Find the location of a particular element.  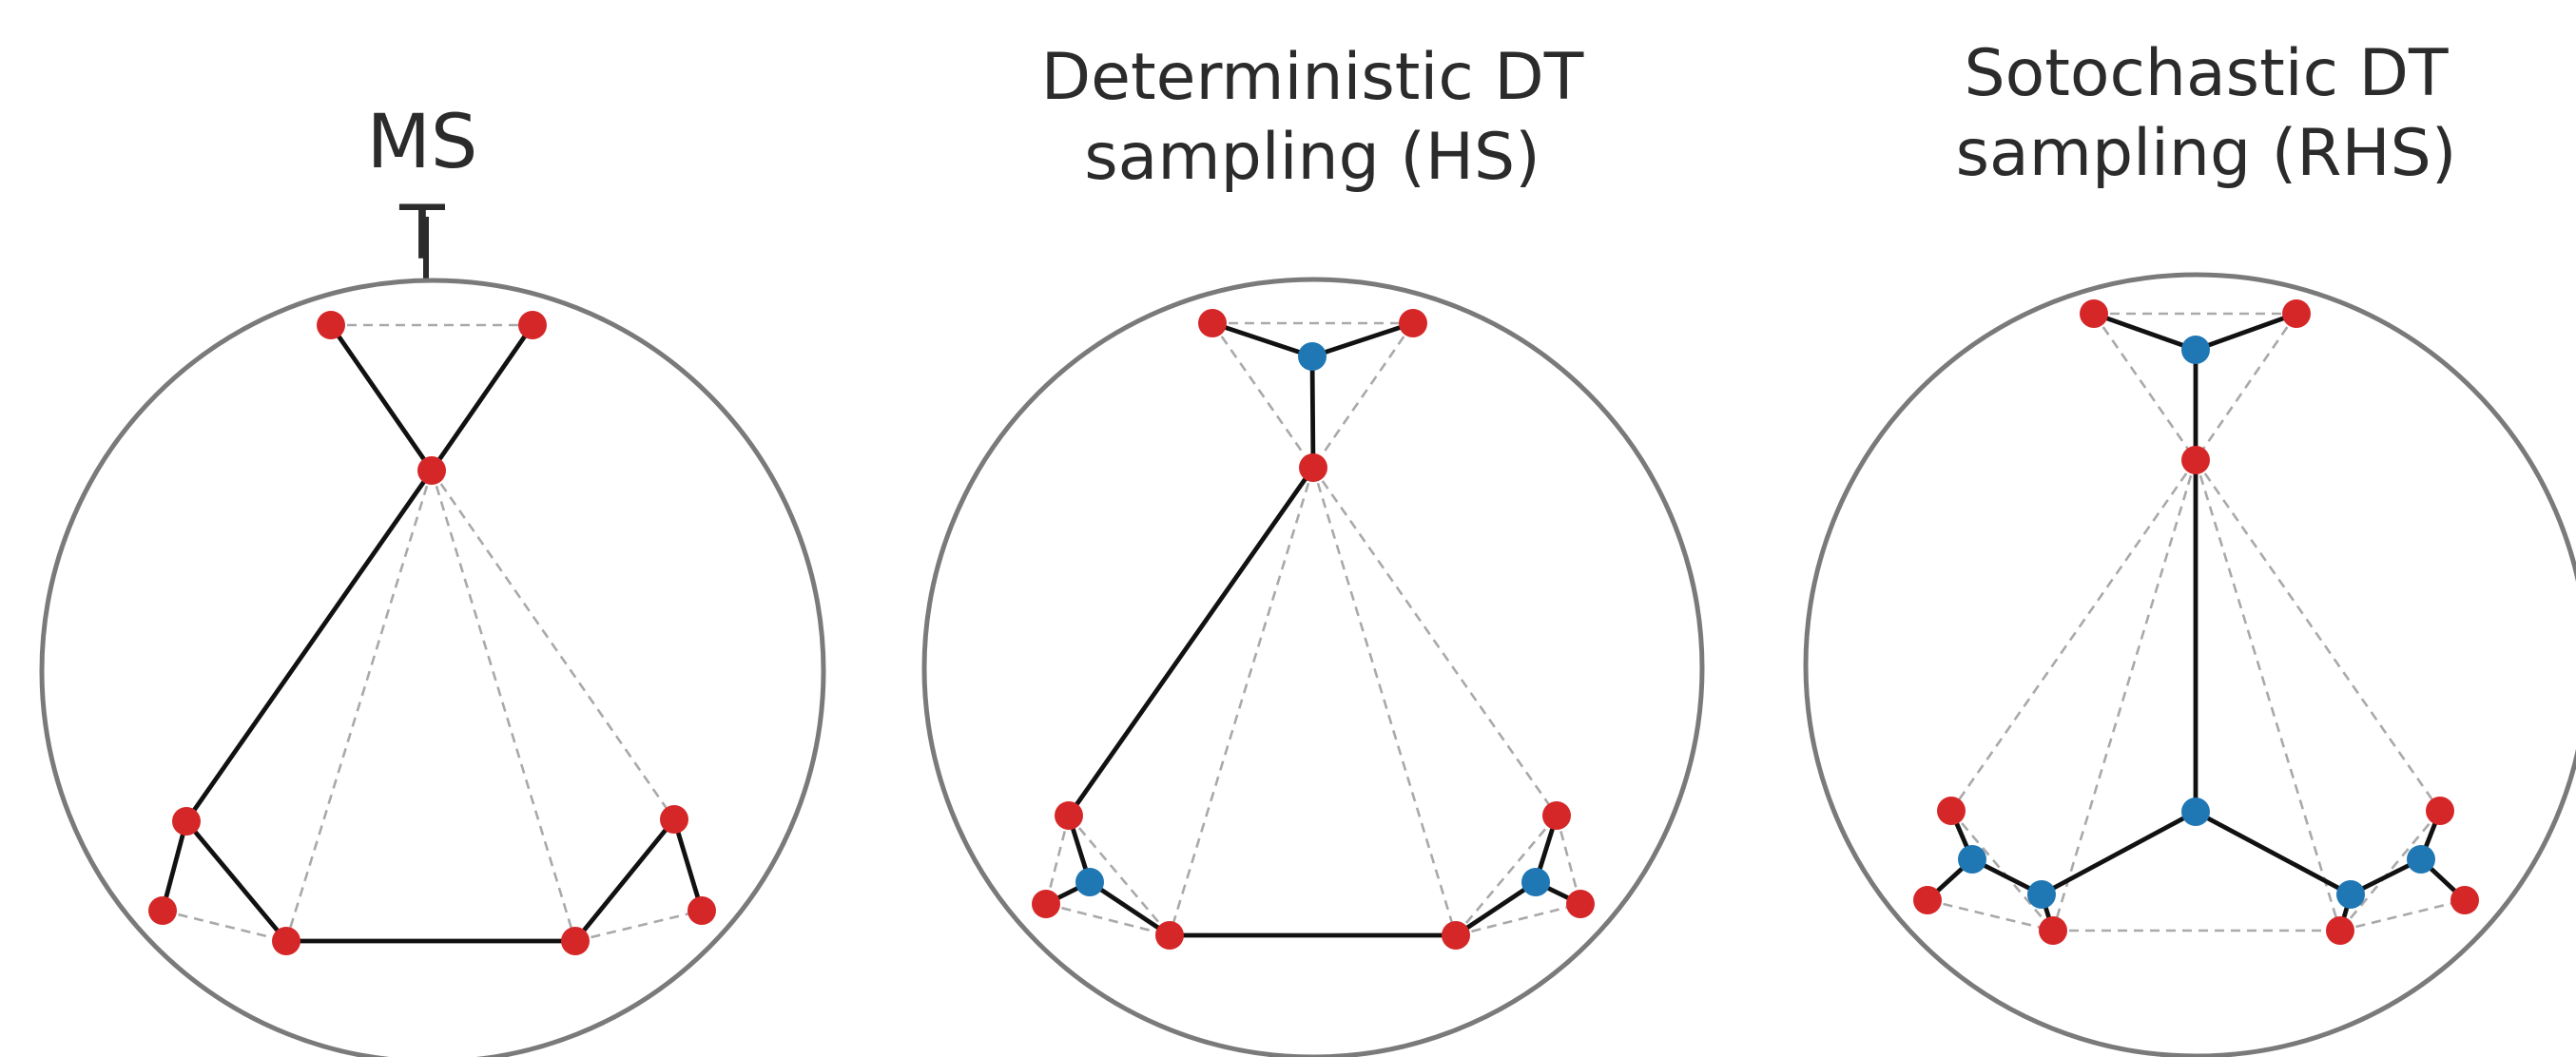

title-line: Deterministic DT is located at coordinates (1312, 77).